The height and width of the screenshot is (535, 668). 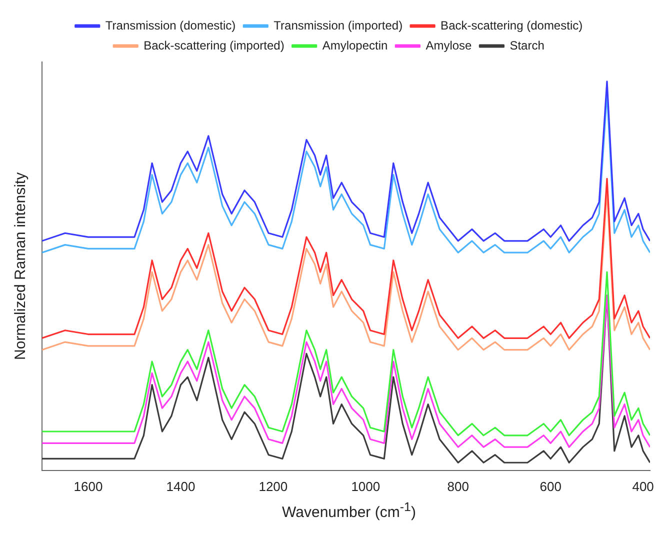 What do you see at coordinates (365, 486) in the screenshot?
I see `x-tick-label: 1000` at bounding box center [365, 486].